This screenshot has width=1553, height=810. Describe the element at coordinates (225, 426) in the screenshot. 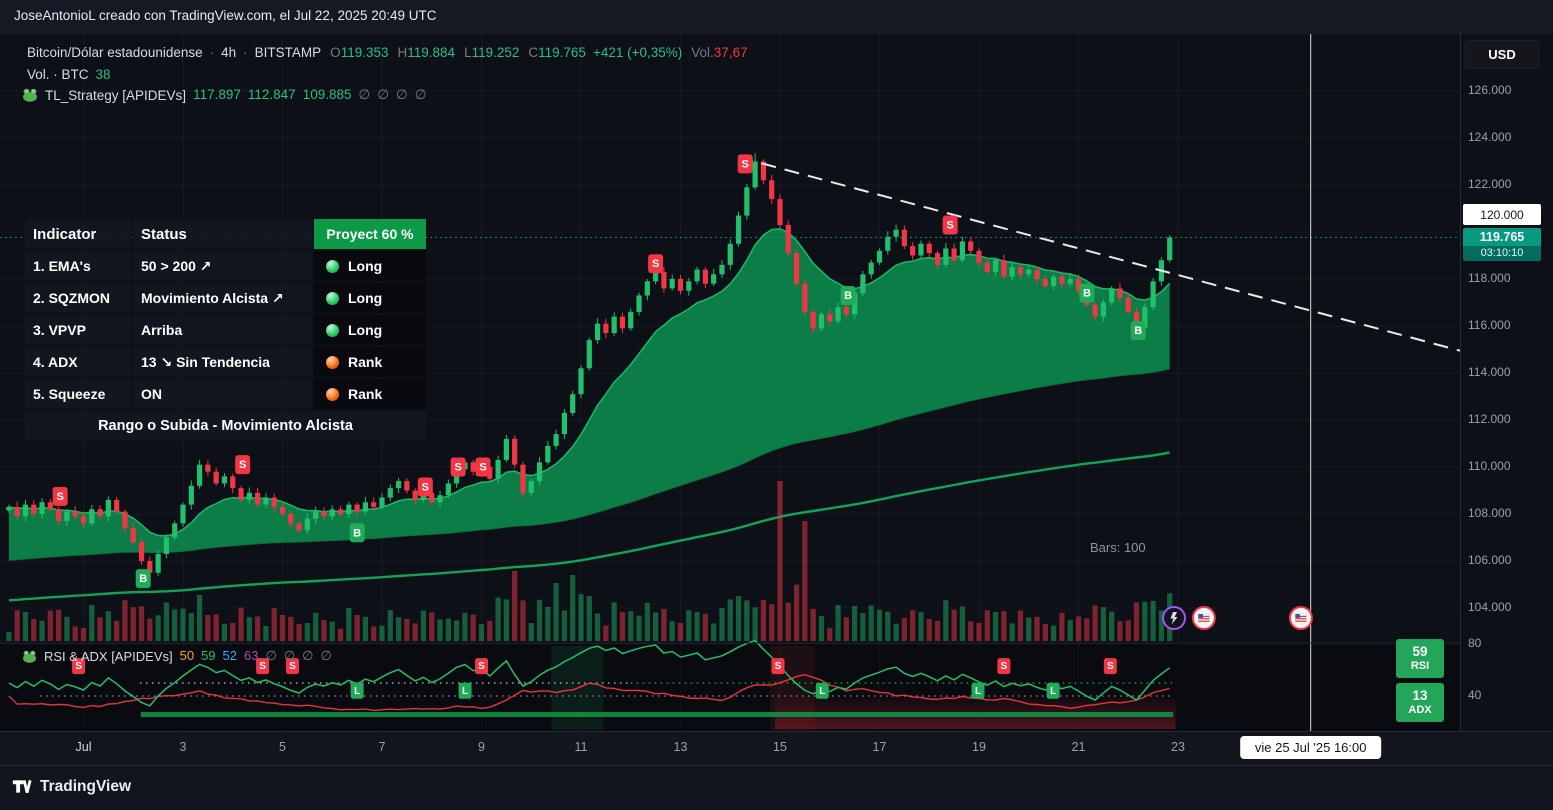

I see `indicator-panel-footer: Rango o Subida - Movimiento Alcista` at that location.